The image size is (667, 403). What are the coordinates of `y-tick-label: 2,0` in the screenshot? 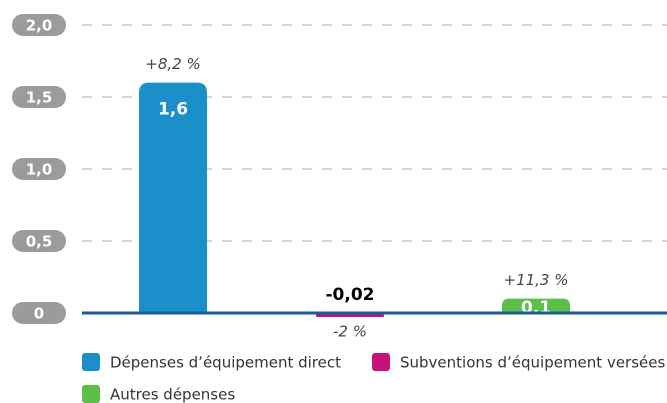 It's located at (39, 26).